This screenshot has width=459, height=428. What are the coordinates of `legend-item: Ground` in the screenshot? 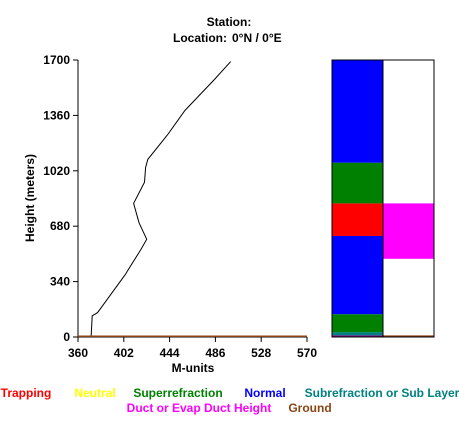 It's located at (309, 408).